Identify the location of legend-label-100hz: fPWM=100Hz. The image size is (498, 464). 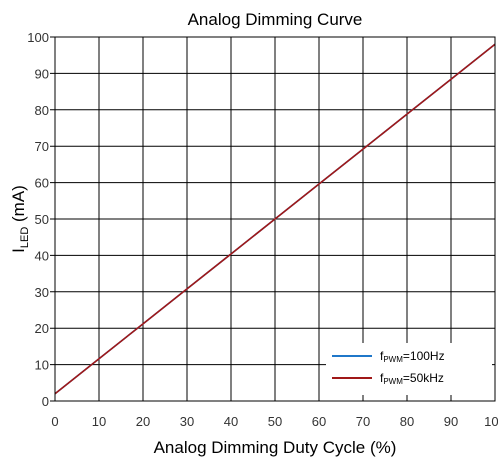
(412, 356).